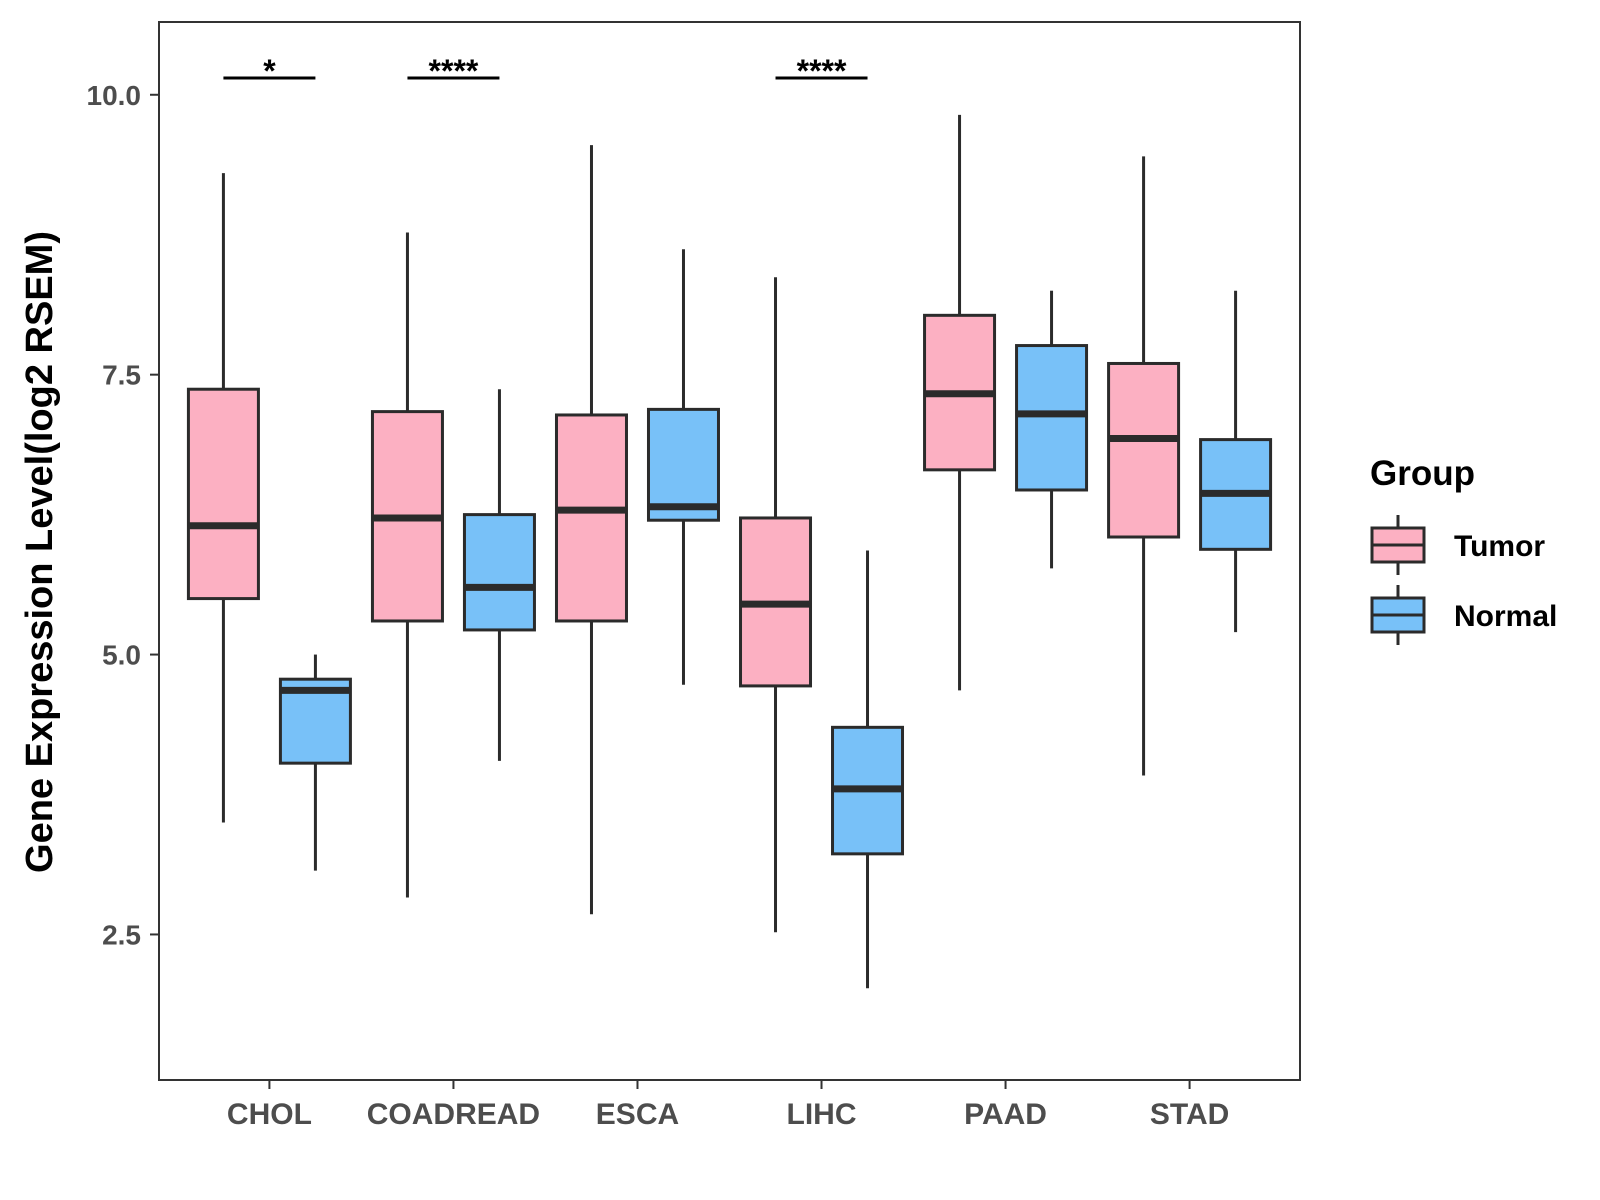 This screenshot has height=1200, width=1600. What do you see at coordinates (1505, 616) in the screenshot?
I see `legend-label: Normal` at bounding box center [1505, 616].